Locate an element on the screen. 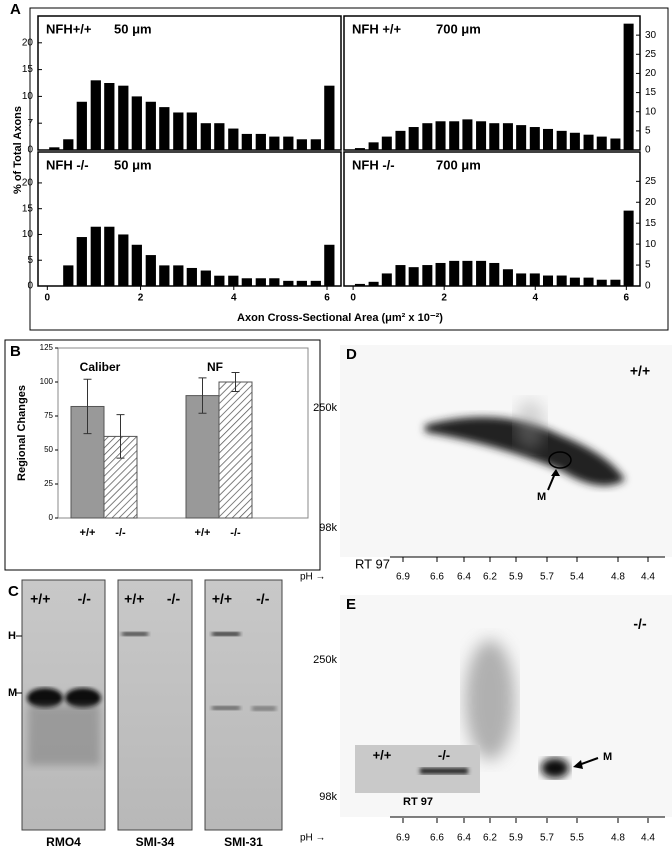  ph-value: 4.4 is located at coordinates (648, 838).